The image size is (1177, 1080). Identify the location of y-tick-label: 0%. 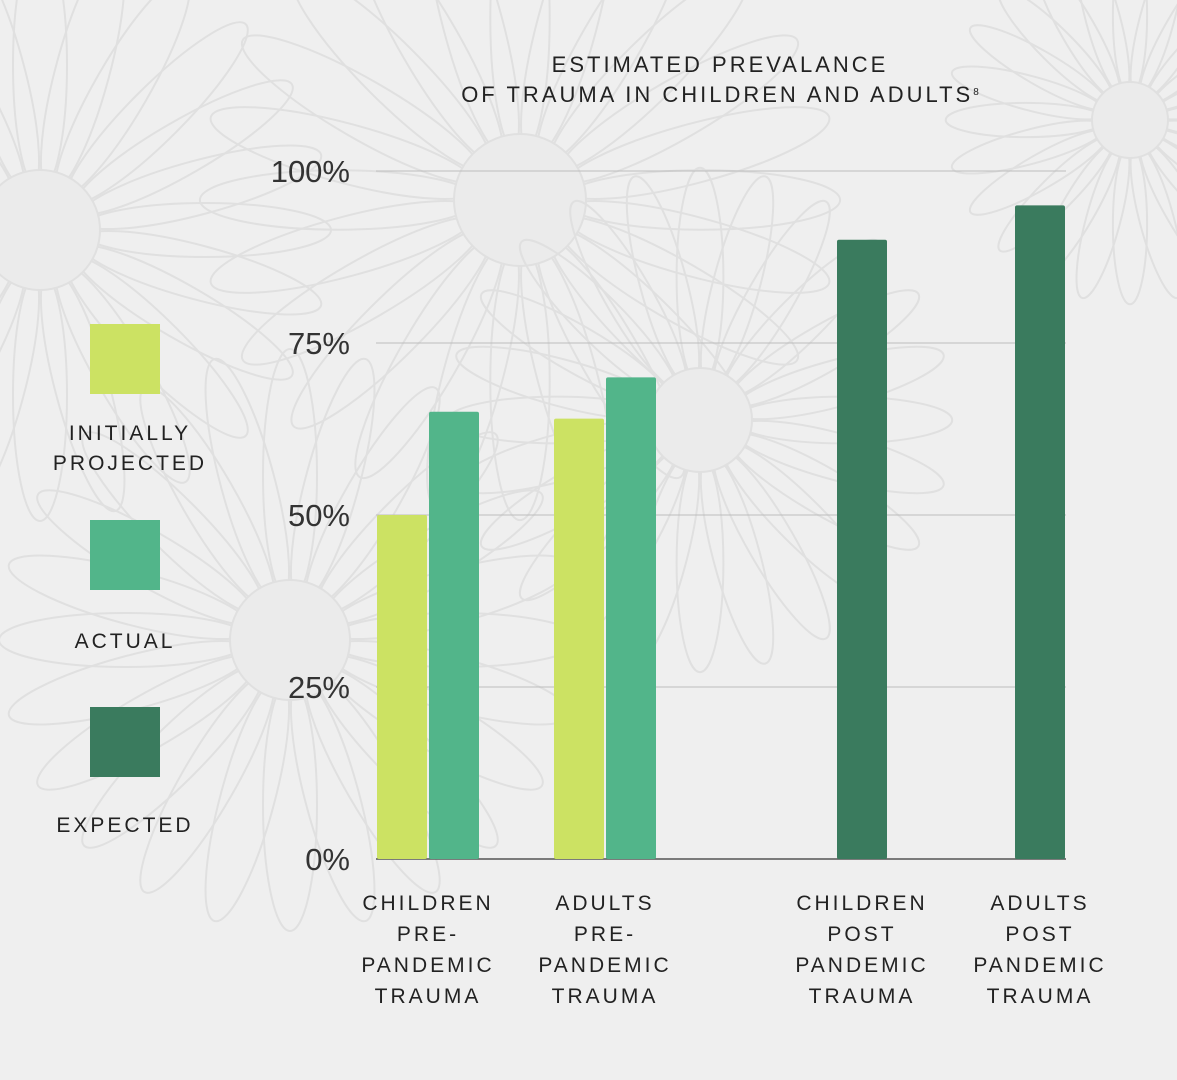
(327, 859).